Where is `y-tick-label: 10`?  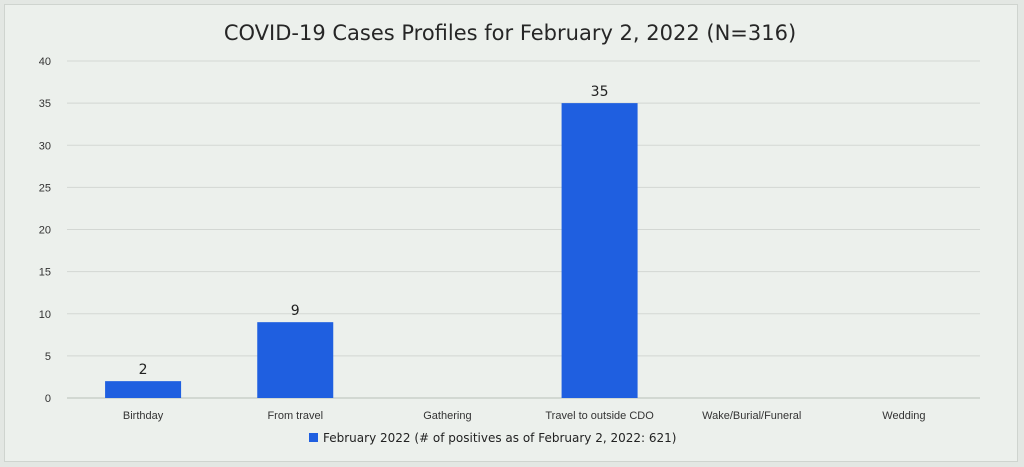
y-tick-label: 10 is located at coordinates (45, 315).